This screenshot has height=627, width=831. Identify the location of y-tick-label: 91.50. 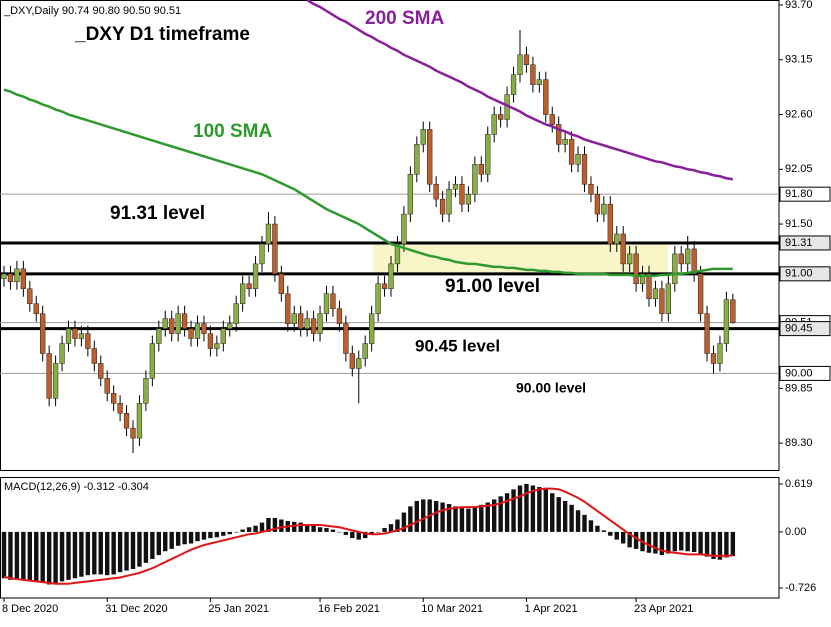
(799, 224).